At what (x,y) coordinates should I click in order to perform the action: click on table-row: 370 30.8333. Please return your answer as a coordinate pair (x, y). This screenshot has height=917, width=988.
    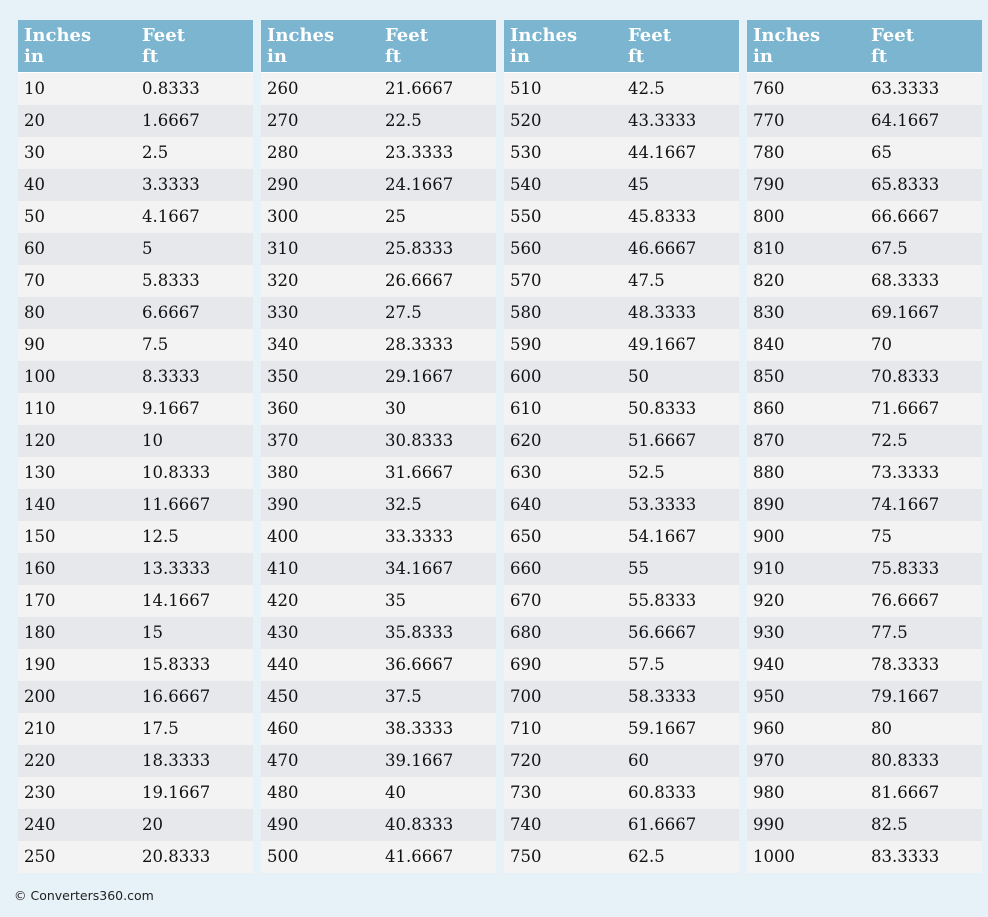
    Looking at the image, I should click on (378, 440).